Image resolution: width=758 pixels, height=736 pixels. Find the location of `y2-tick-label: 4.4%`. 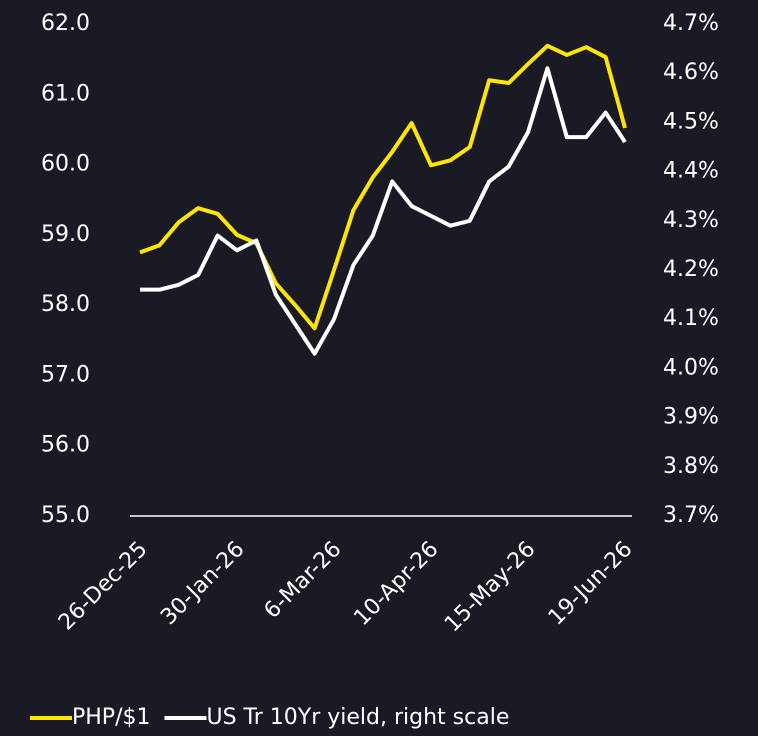

y2-tick-label: 4.4% is located at coordinates (691, 171).